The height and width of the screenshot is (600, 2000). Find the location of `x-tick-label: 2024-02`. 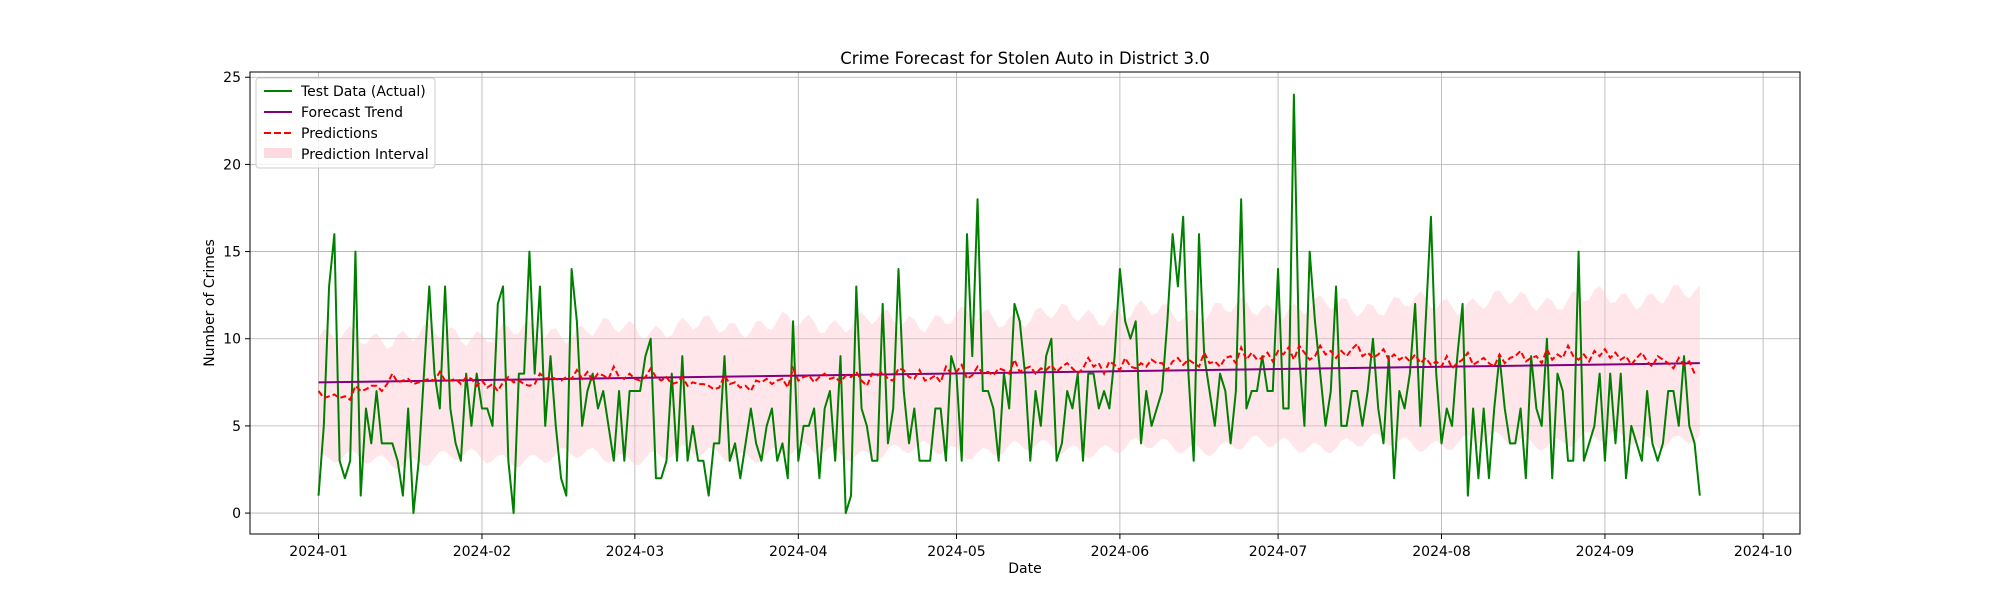

x-tick-label: 2024-02 is located at coordinates (482, 552).